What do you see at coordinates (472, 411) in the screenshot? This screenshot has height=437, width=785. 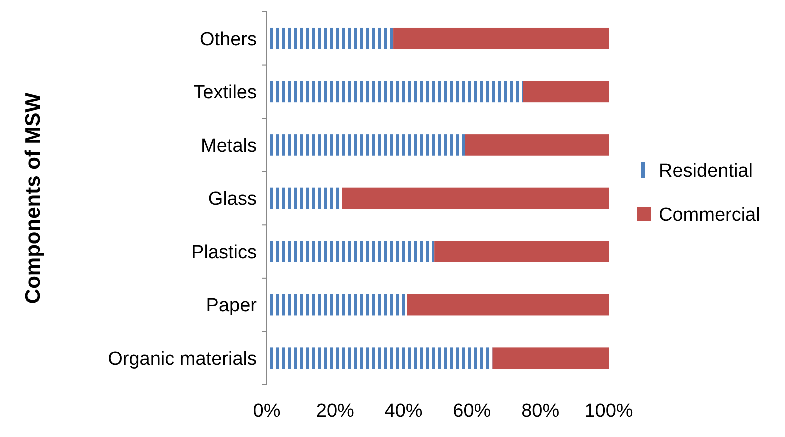 I see `x-tick-label: 60%` at bounding box center [472, 411].